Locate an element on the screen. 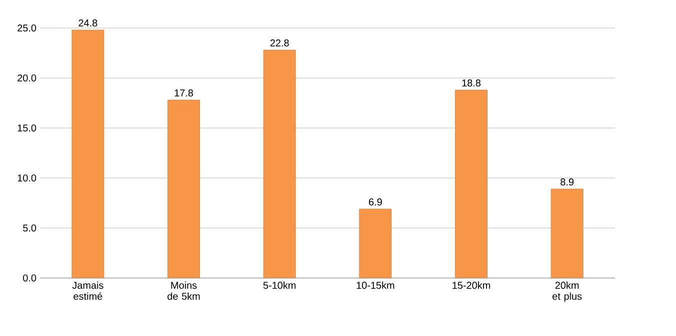 The image size is (676, 336). x-tick-label: 5-10km is located at coordinates (279, 285).